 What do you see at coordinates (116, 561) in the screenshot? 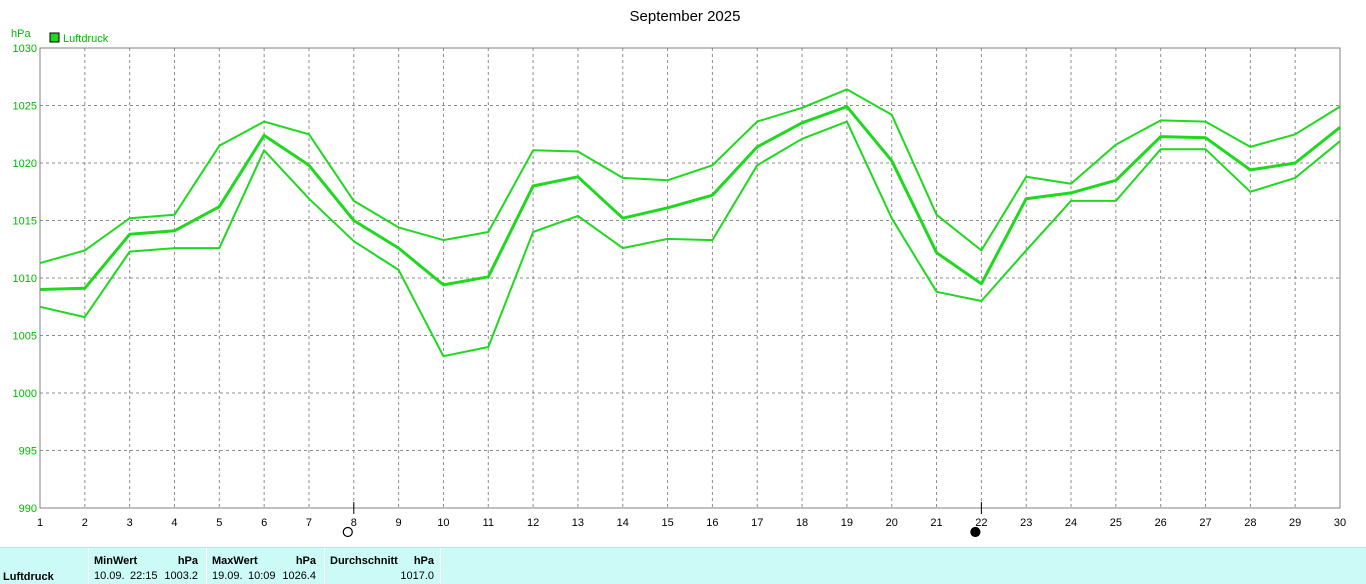
I see `min-header: MinWert` at bounding box center [116, 561].